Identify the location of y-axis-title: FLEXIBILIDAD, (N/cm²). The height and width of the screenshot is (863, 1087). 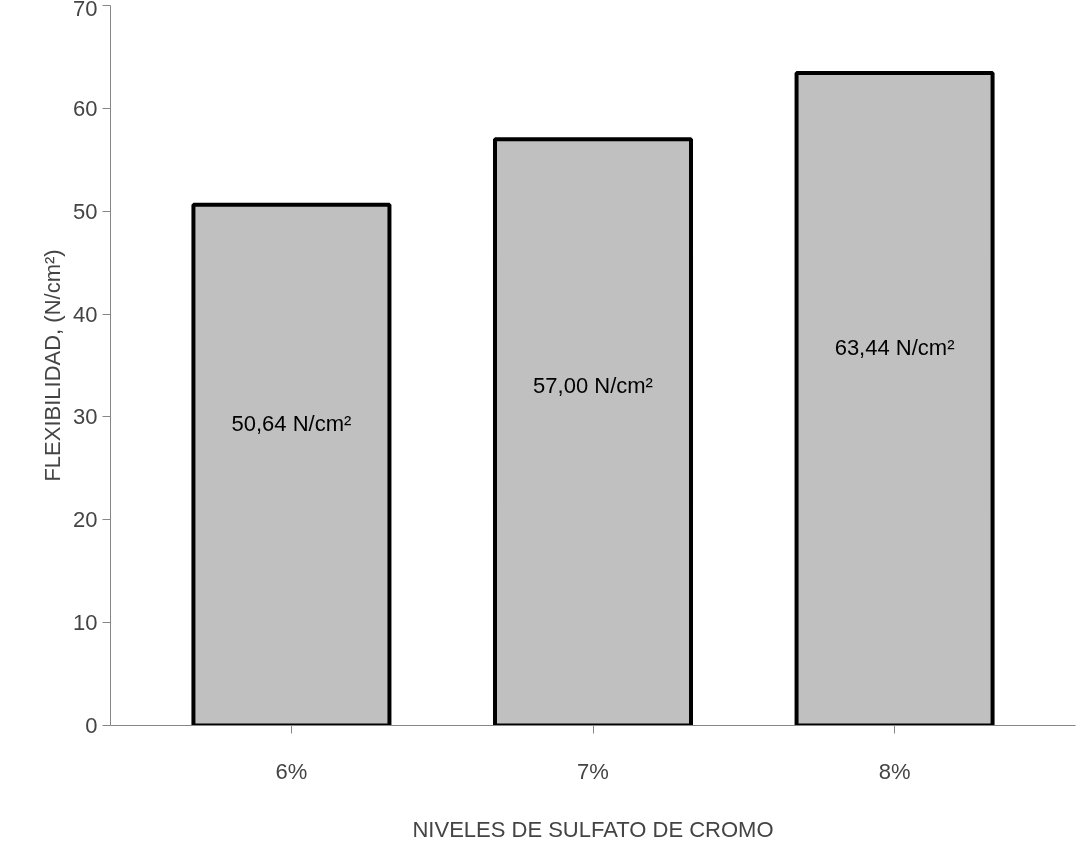
(53, 365).